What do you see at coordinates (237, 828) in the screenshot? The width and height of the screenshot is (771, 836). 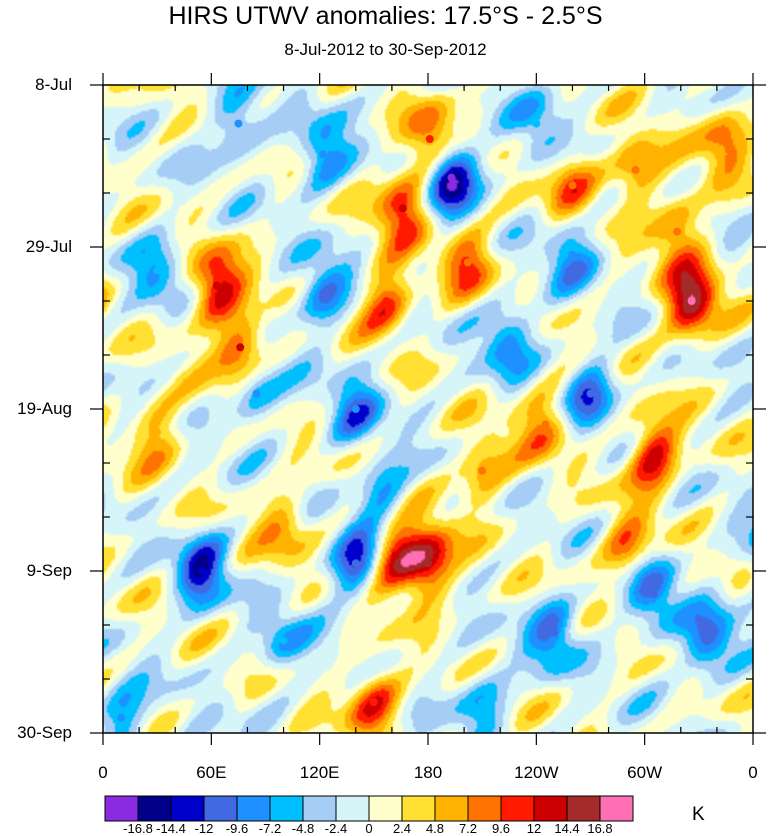 I see `colorbar-level-label: -9.6` at bounding box center [237, 828].